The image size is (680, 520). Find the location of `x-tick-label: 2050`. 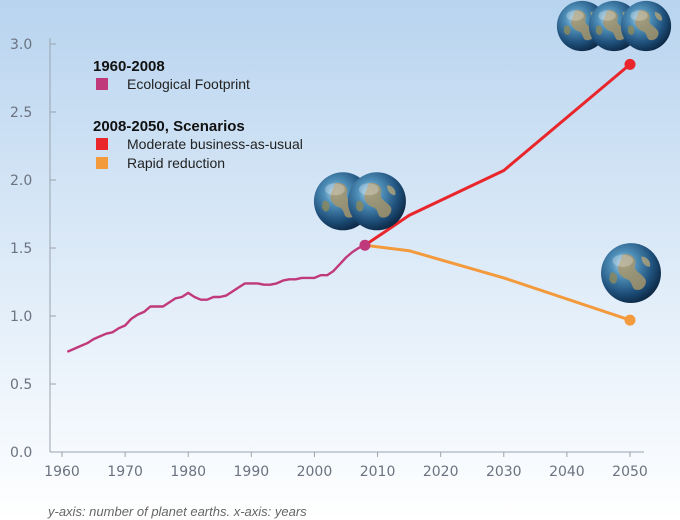

x-tick-label: 2050 is located at coordinates (630, 472).